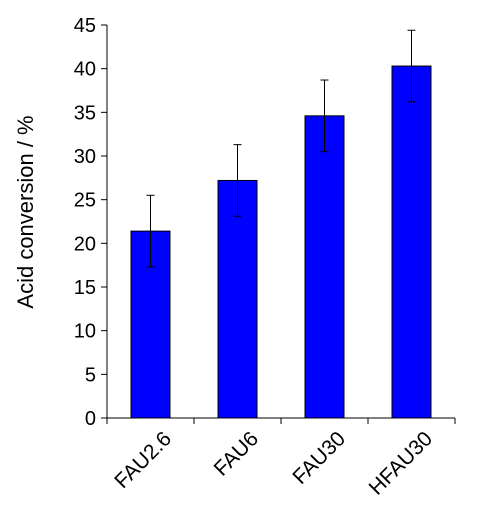  Describe the element at coordinates (85, 244) in the screenshot. I see `y-tick-label: 20` at that location.